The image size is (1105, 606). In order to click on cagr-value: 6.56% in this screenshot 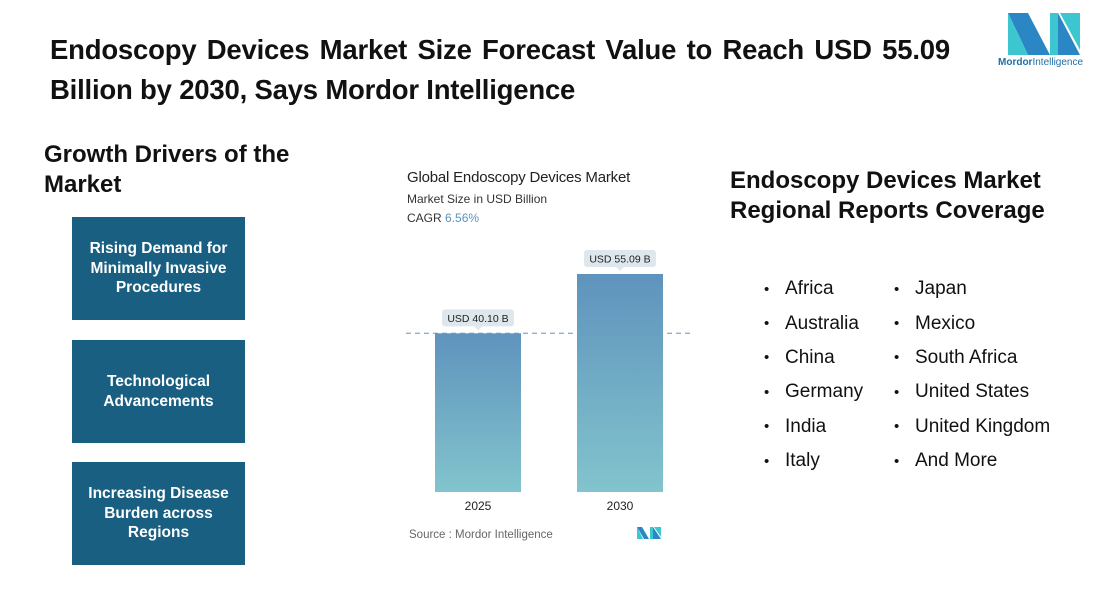, I will do `click(462, 218)`.